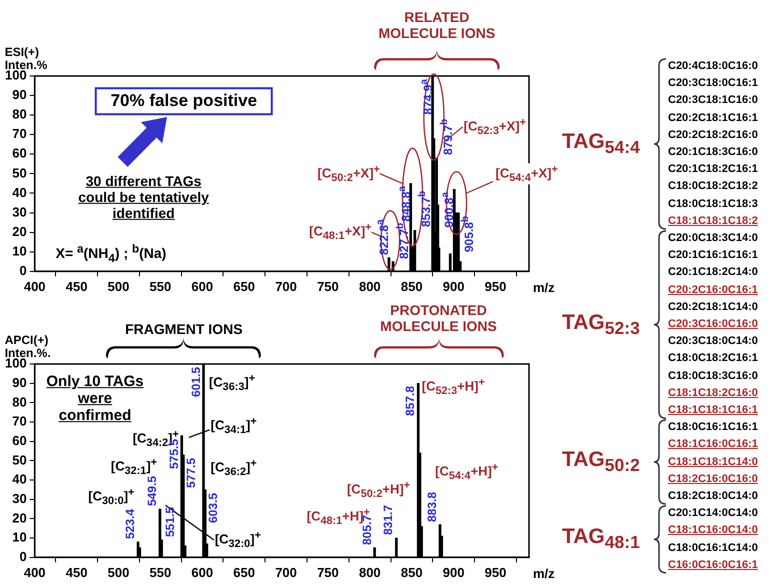  Describe the element at coordinates (184, 102) in the screenshot. I see `annotation: 70% false positive` at that location.